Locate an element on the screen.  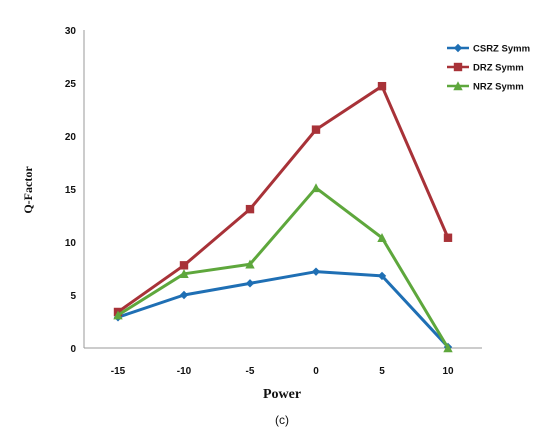
x-tick-label: -10 is located at coordinates (184, 371).